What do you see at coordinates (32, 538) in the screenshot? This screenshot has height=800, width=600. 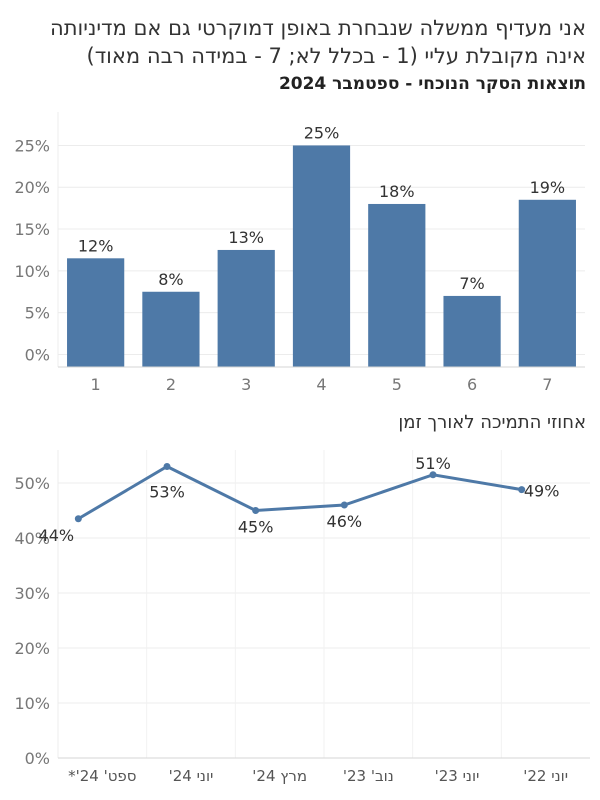 I see `line-y-tick-label: 40%` at bounding box center [32, 538].